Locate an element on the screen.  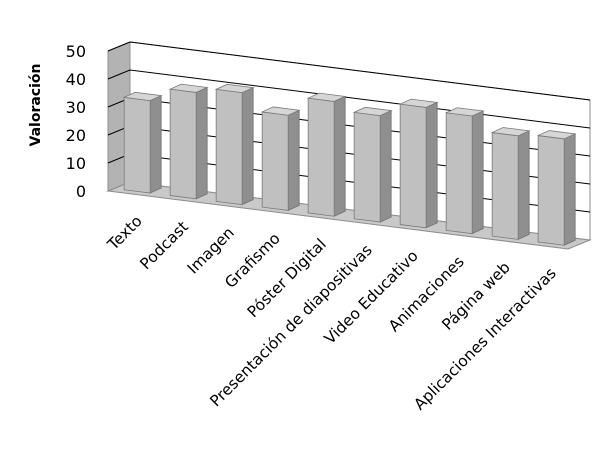
y-tick-label: 30 is located at coordinates (76, 107).